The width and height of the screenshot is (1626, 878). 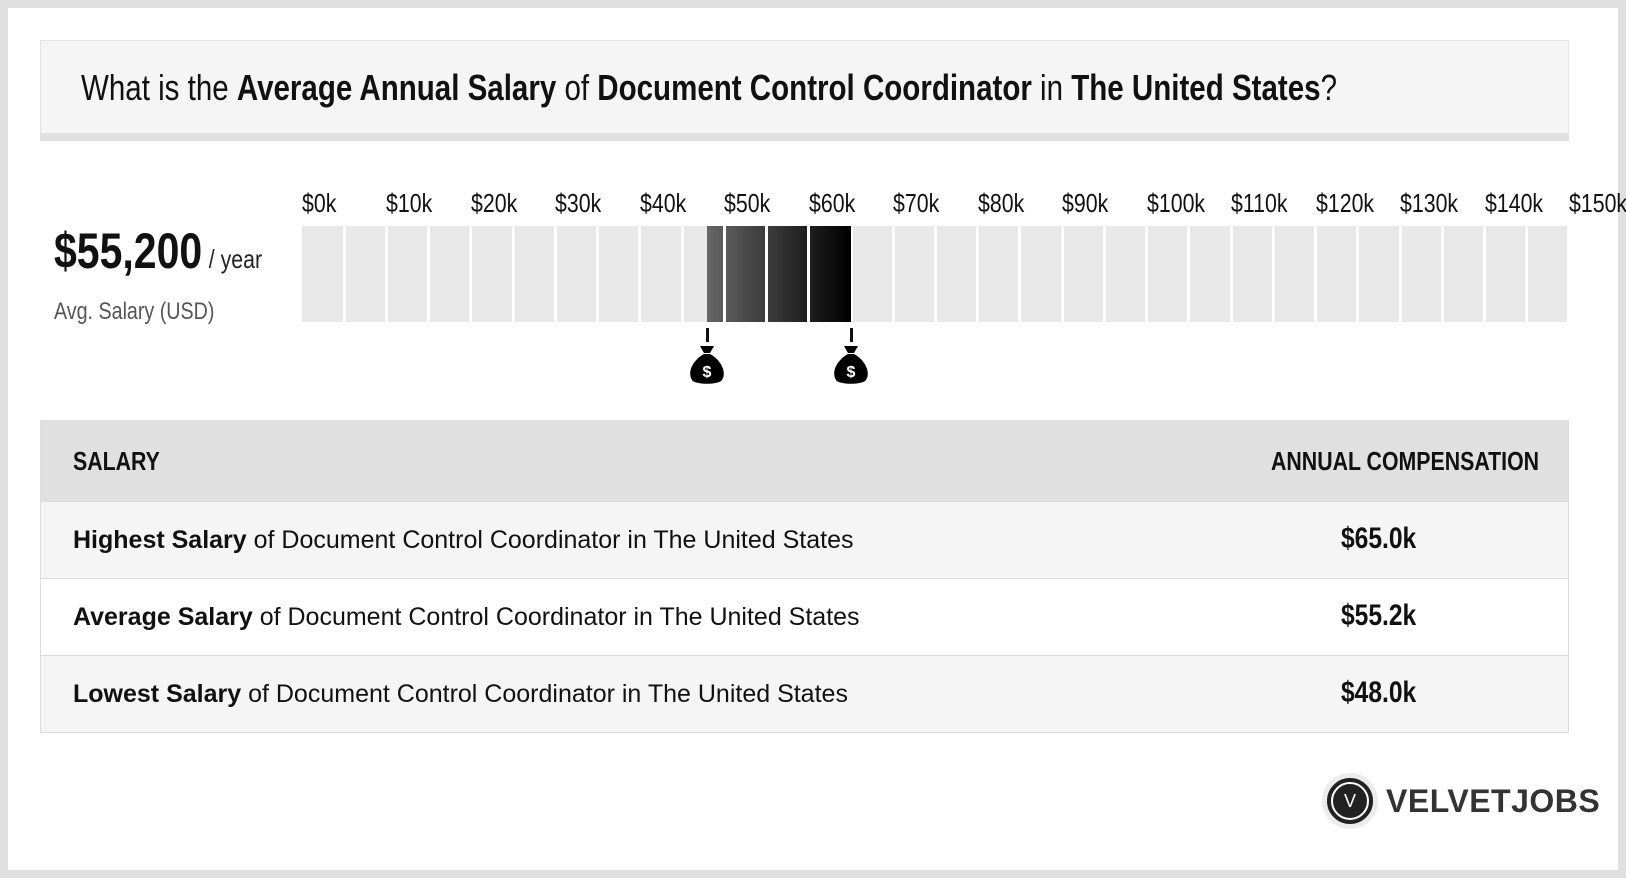 I want to click on table-header: SALARY ANNUAL COMPENSATION, so click(x=804, y=460).